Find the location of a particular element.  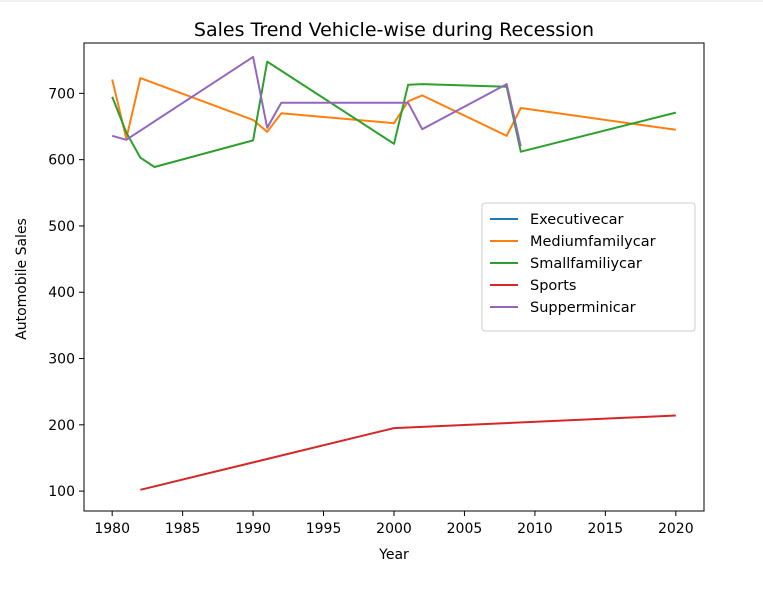

series-line-supperminicar is located at coordinates (316, 101).